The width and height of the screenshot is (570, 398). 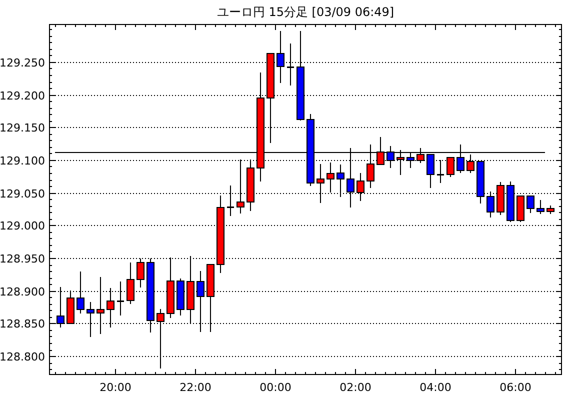 What do you see at coordinates (22, 63) in the screenshot?
I see `y-tick-label: 129.250` at bounding box center [22, 63].